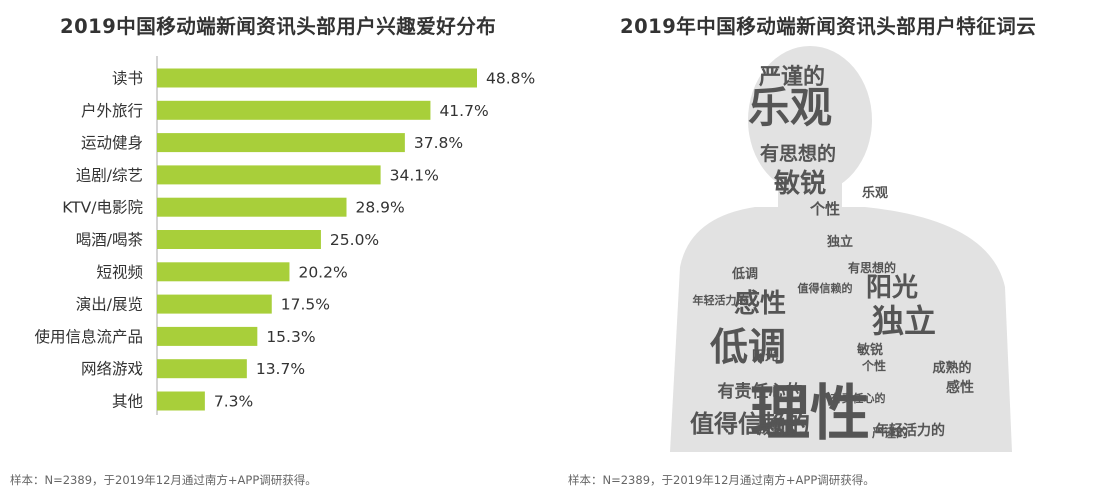  Describe the element at coordinates (305, 305) in the screenshot. I see `value-label: 17.5%` at that location.